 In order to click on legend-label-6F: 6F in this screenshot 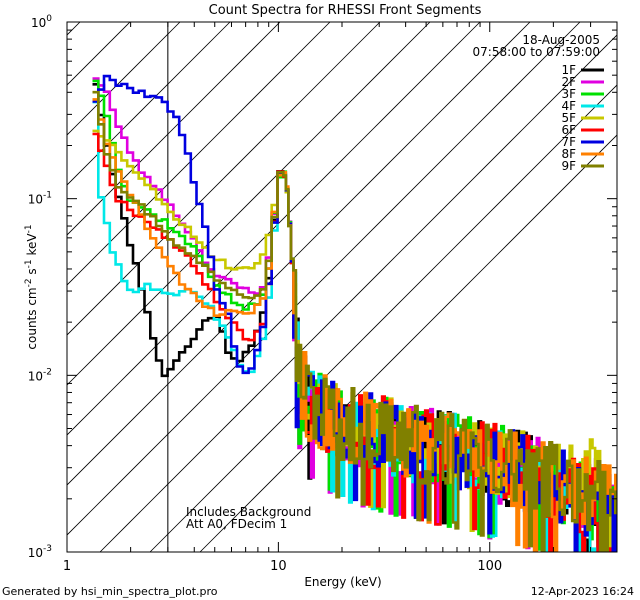, I will do `click(568, 130)`.